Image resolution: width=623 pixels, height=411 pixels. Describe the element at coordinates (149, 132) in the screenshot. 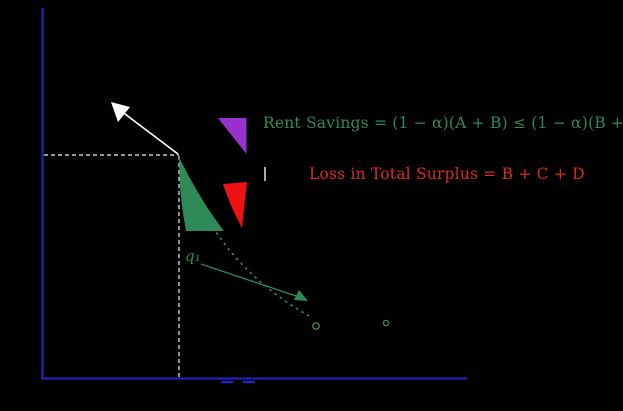

I see `demand-curve-upper` at that location.